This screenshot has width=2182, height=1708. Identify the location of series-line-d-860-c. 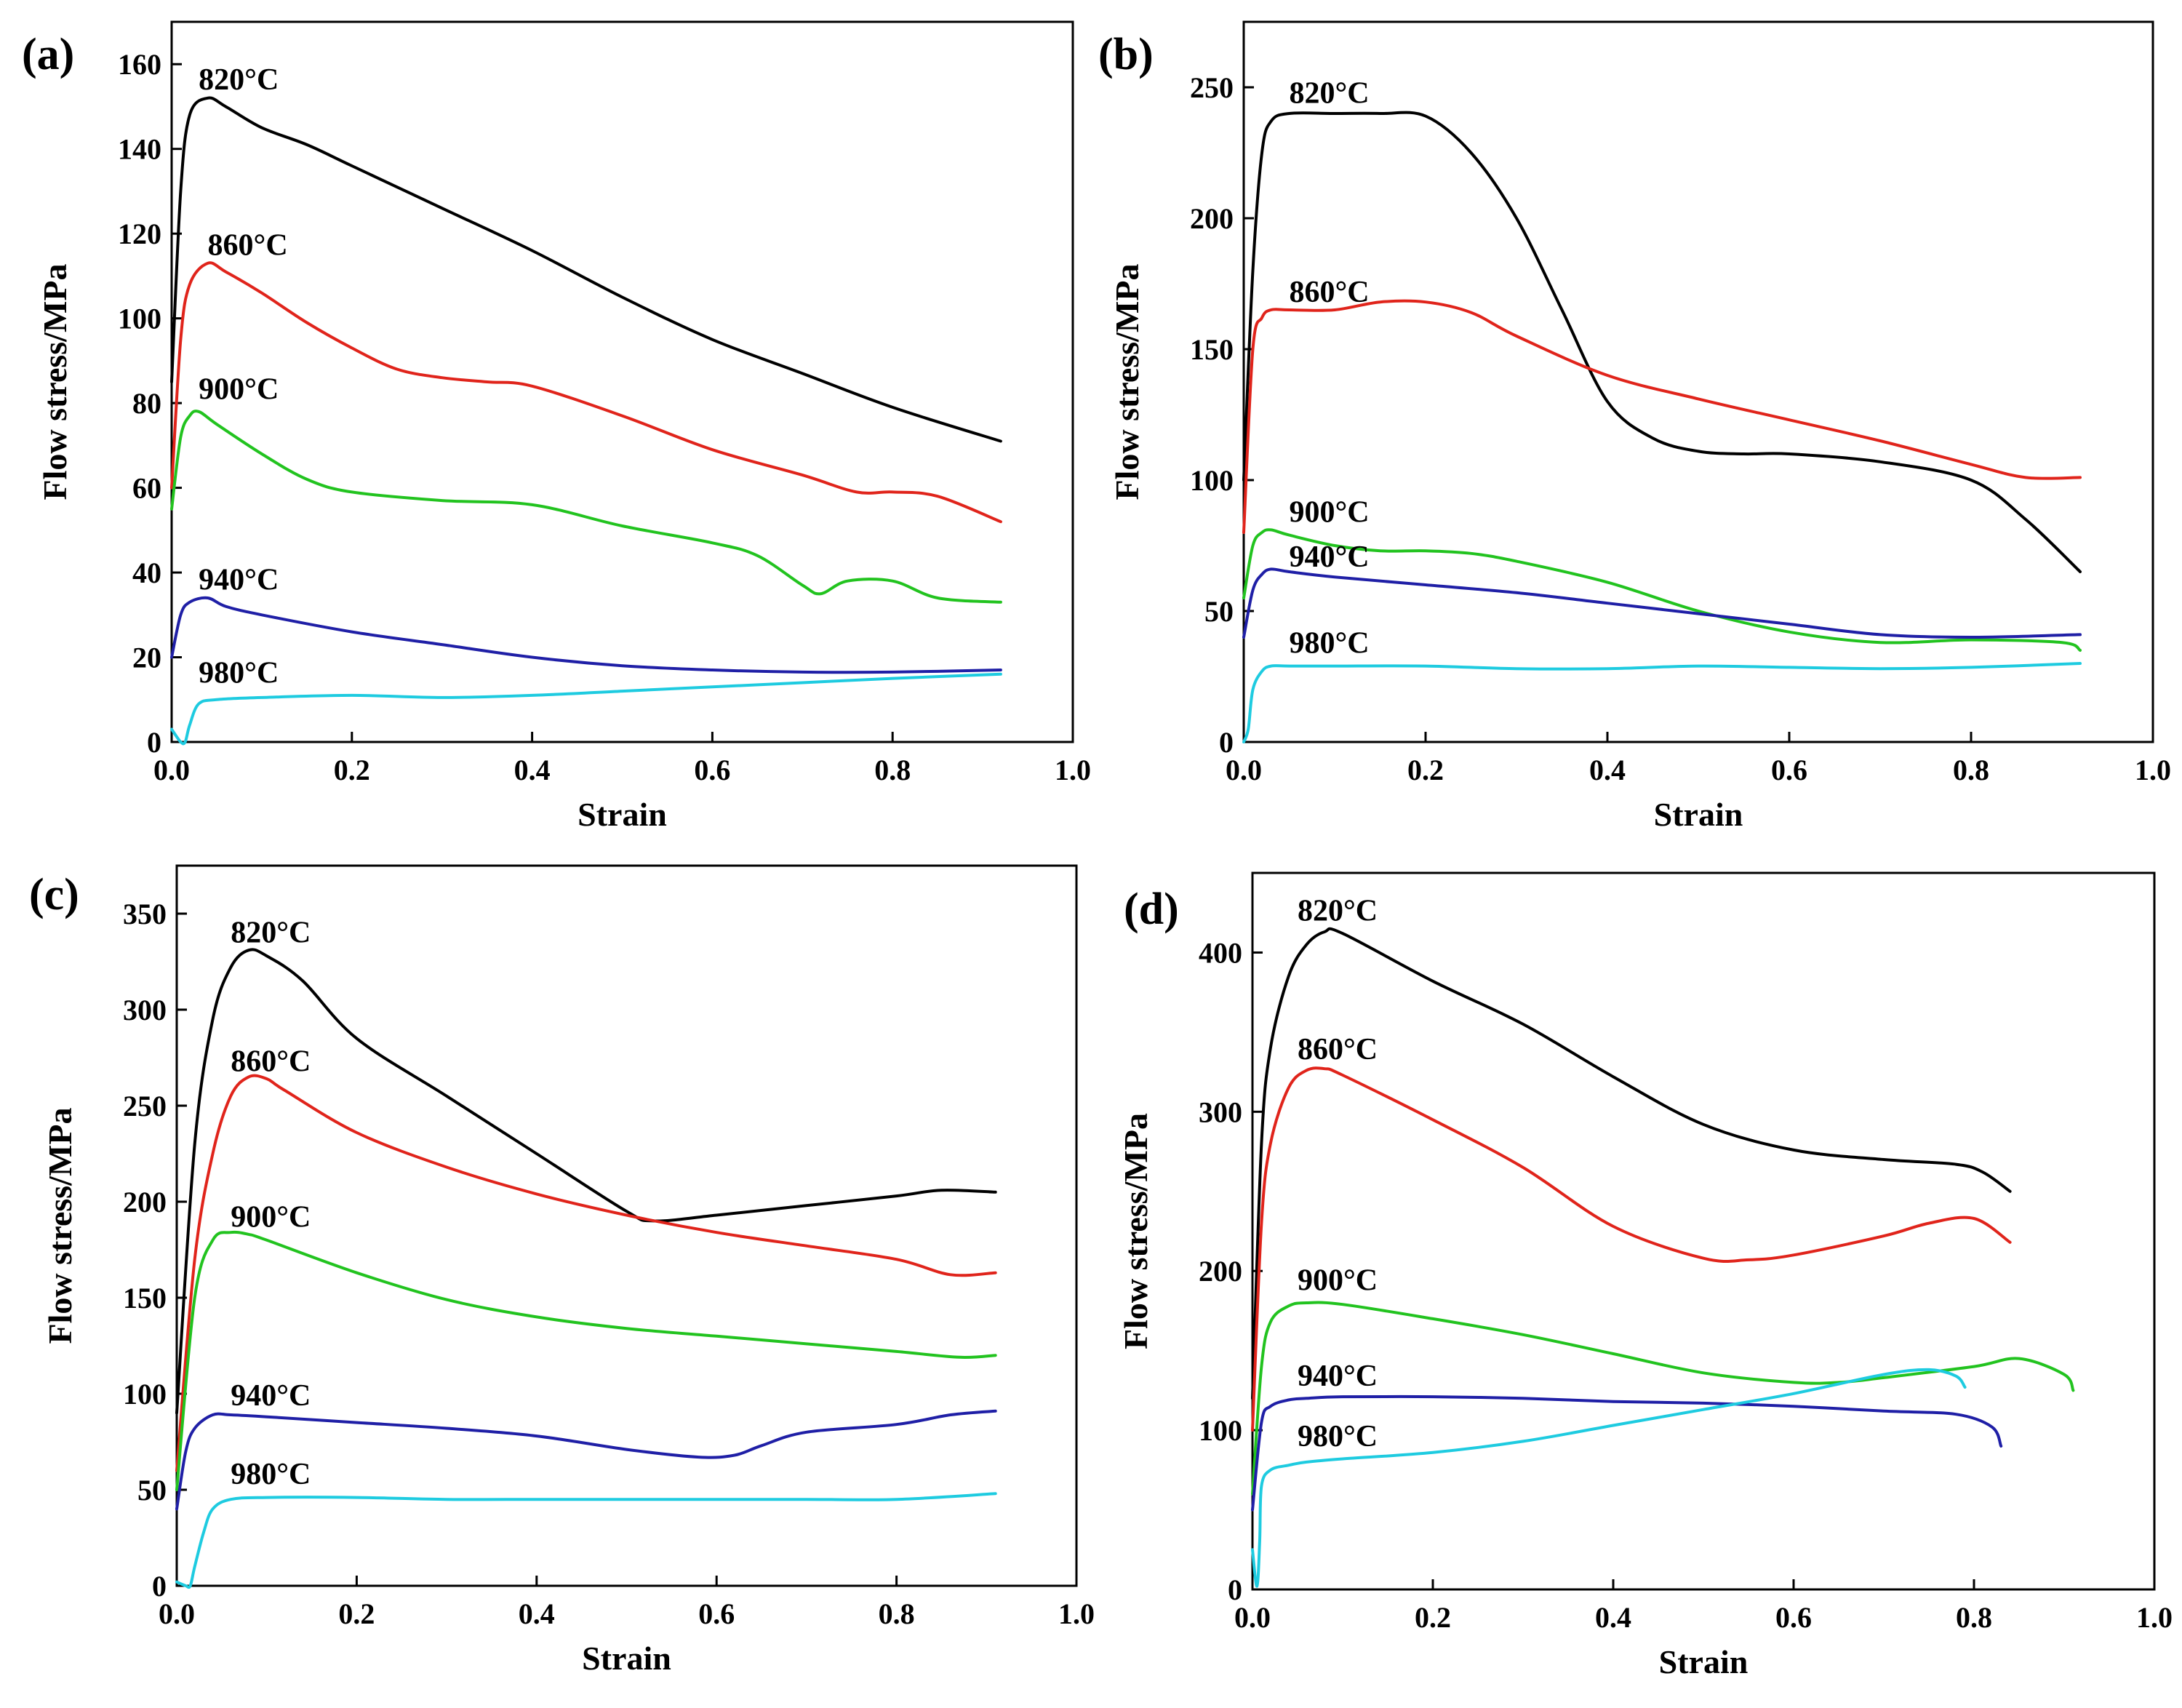
(1631, 1249).